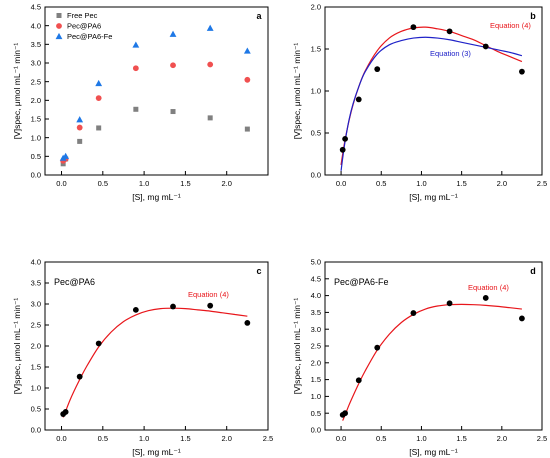 The image size is (550, 458). I want to click on legend-label: Pec@PA6, so click(84, 26).